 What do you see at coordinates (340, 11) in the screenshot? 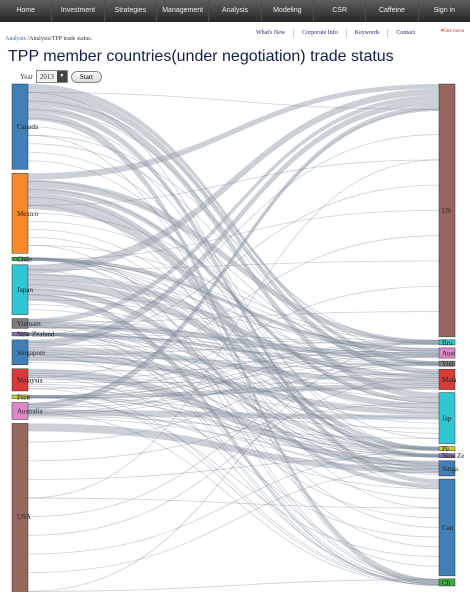
I see `nav-csr: CSR` at bounding box center [340, 11].